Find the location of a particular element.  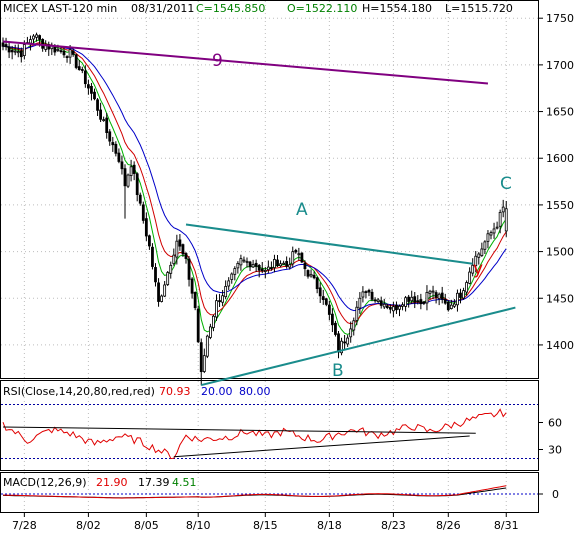

date-tick-label: 8/15 is located at coordinates (265, 525).